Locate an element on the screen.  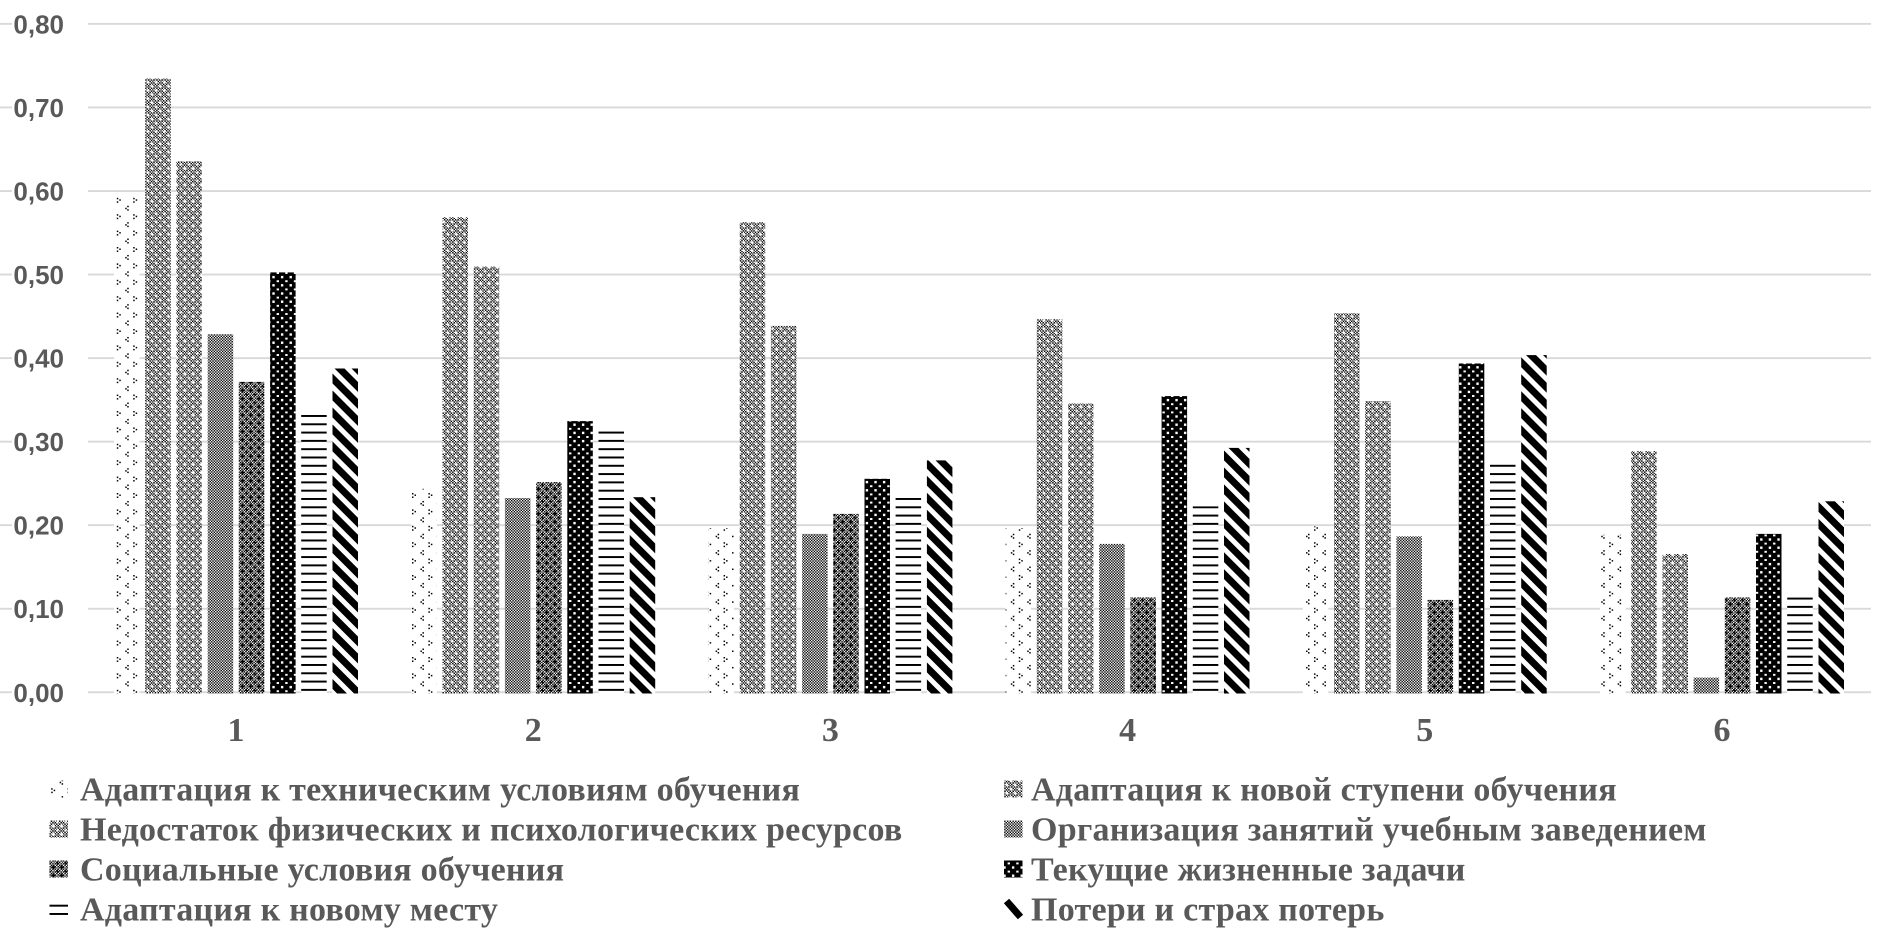
svg-text: Социальные условия обучения is located at coordinates (322, 870).